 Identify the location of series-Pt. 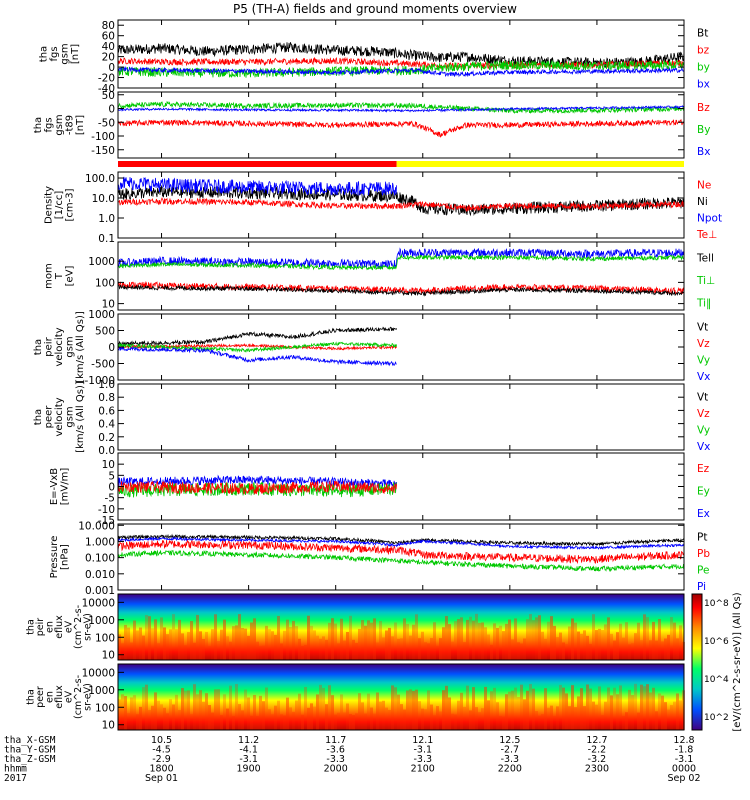
(401, 540).